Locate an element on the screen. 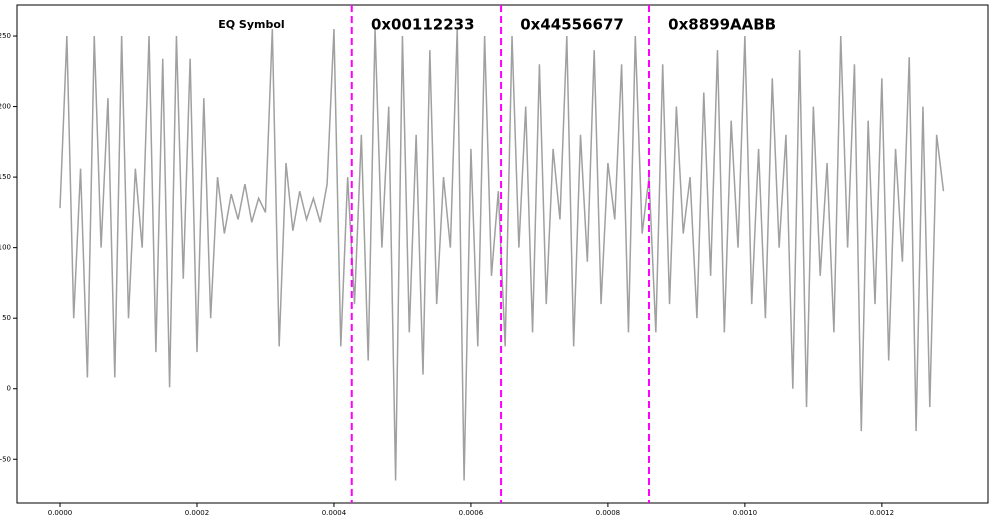 This screenshot has width=999, height=523. y-tick-label: 50 is located at coordinates (6, 318).